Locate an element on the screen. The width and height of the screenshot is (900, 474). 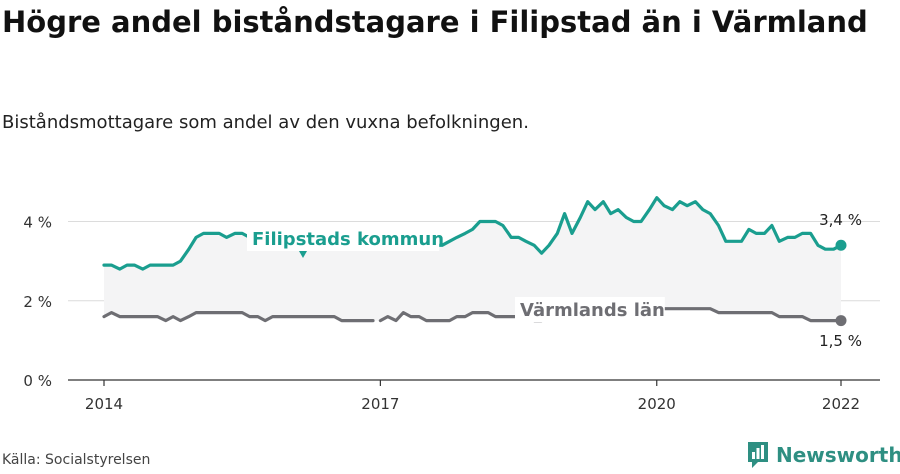
series-label-filipstad: Filipstads kommun is located at coordinates (345, 238).